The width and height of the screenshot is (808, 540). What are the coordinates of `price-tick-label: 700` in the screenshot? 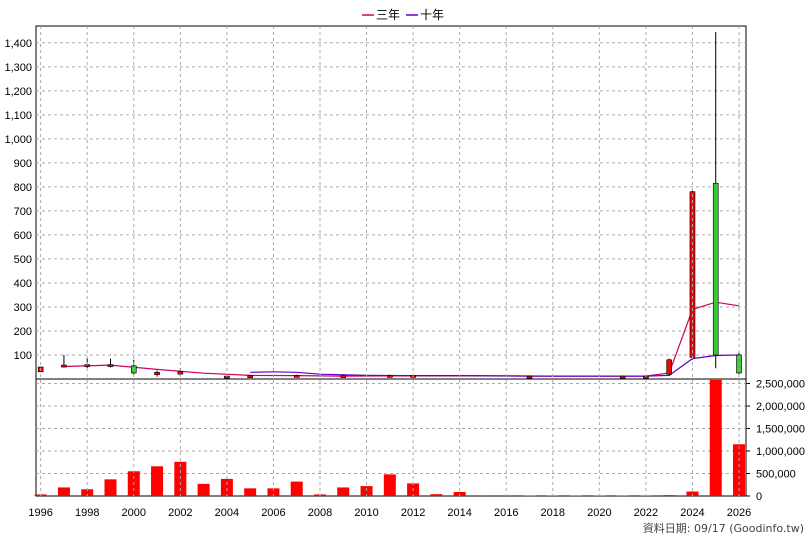 It's located at (23, 212).